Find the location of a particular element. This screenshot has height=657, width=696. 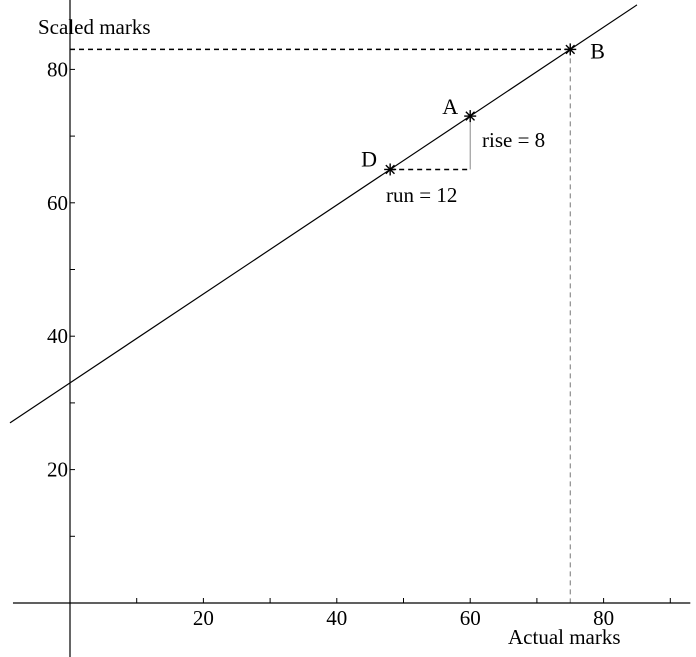

y-tick-labels: 20 40 60 80 is located at coordinates (57, 269).